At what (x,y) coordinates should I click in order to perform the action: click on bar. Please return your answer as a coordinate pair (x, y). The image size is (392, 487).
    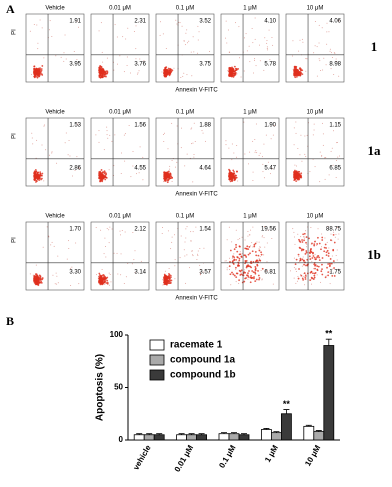
    Looking at the image, I should click on (202, 437).